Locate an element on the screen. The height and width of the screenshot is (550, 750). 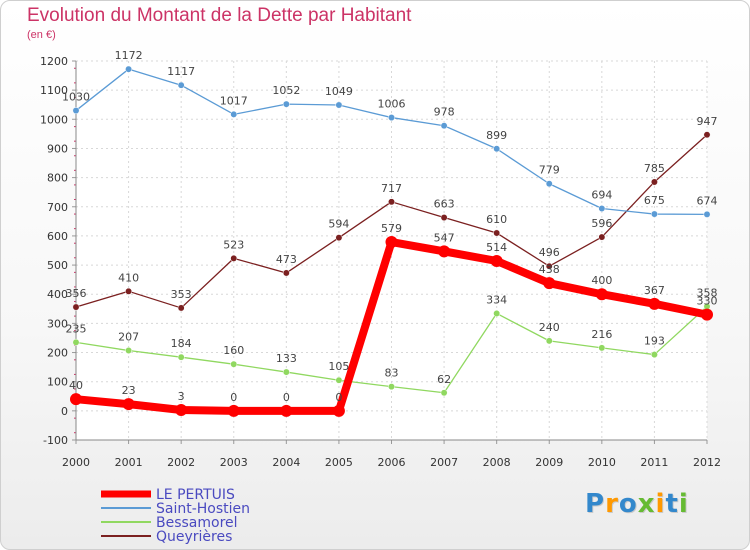
logo-letter: o is located at coordinates (628, 504).